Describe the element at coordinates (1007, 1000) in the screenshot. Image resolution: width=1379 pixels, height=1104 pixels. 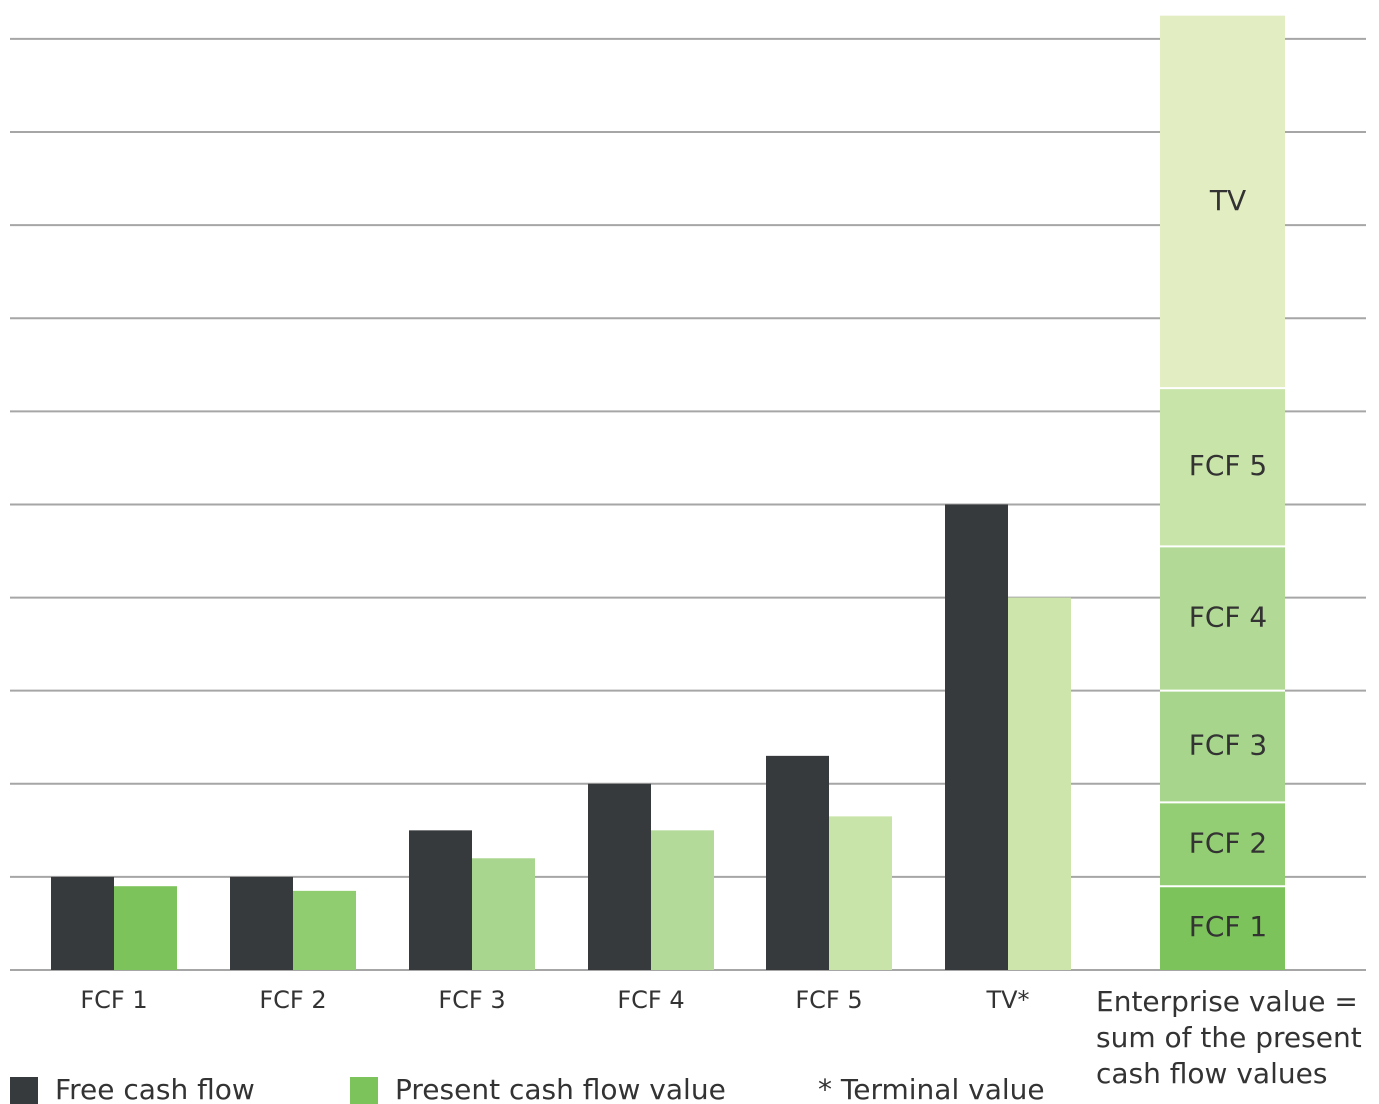
I see `x-tick-label: TV*` at that location.